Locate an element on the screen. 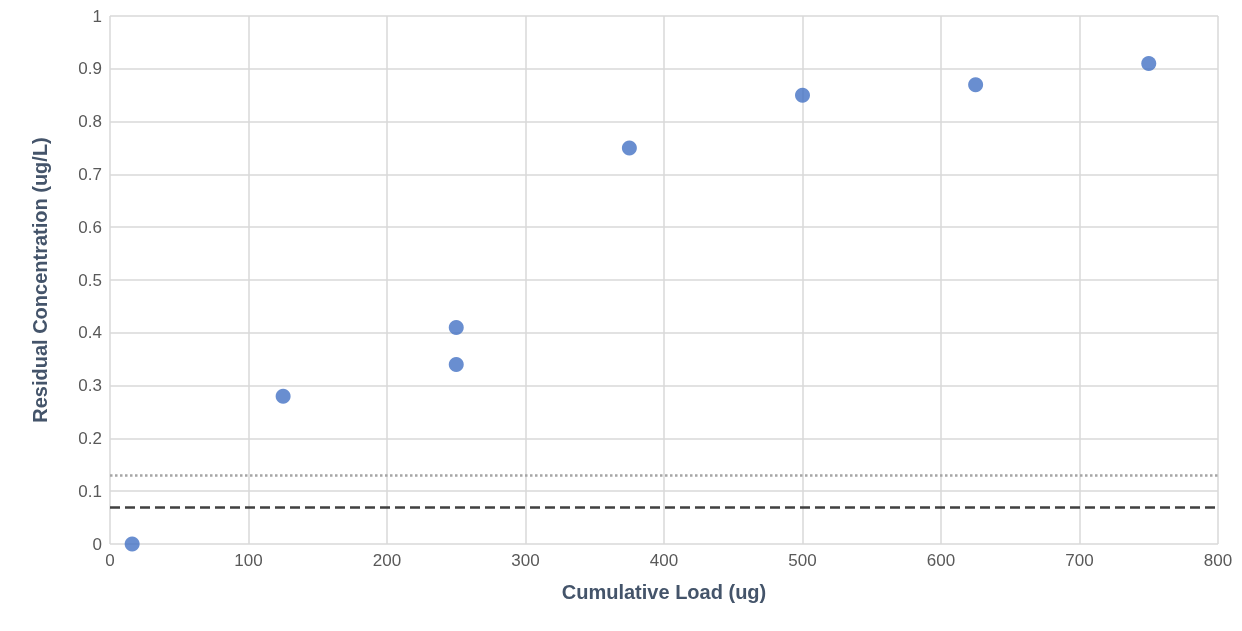 Image resolution: width=1242 pixels, height=631 pixels. x-tick-label: 500 is located at coordinates (802, 560).